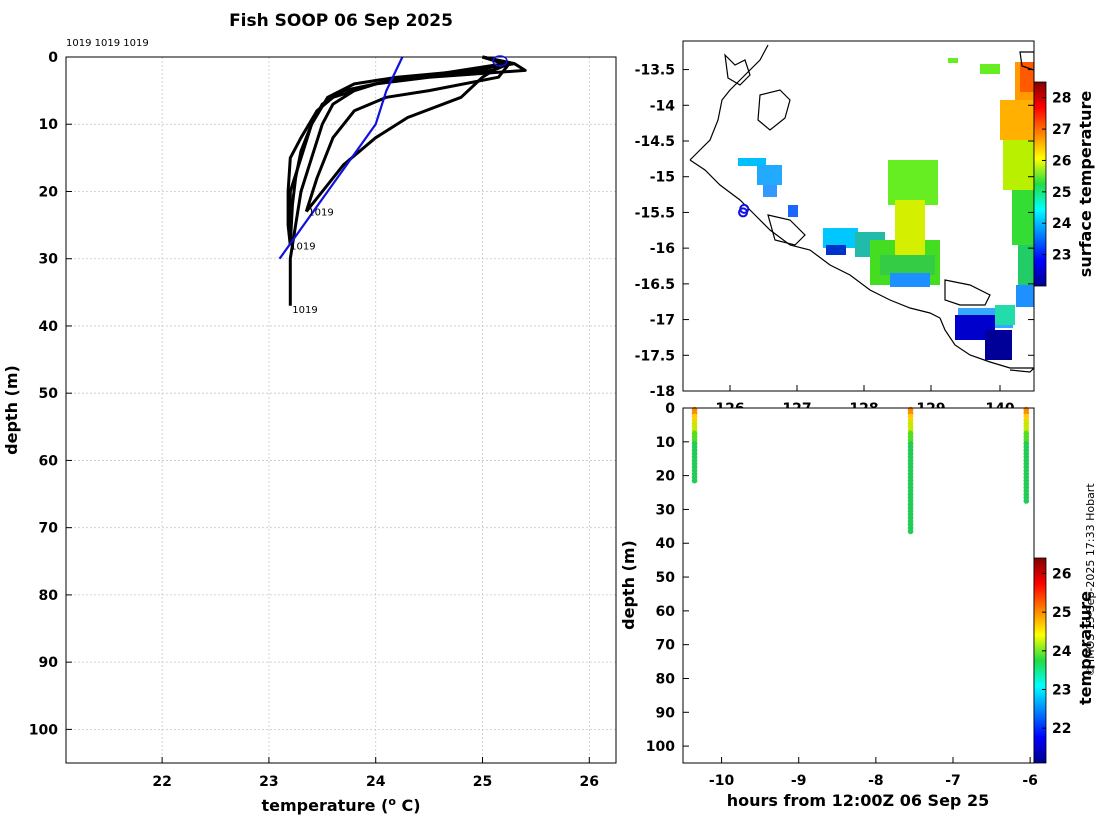  I want to click on profile-3-line, so click(396, 150).